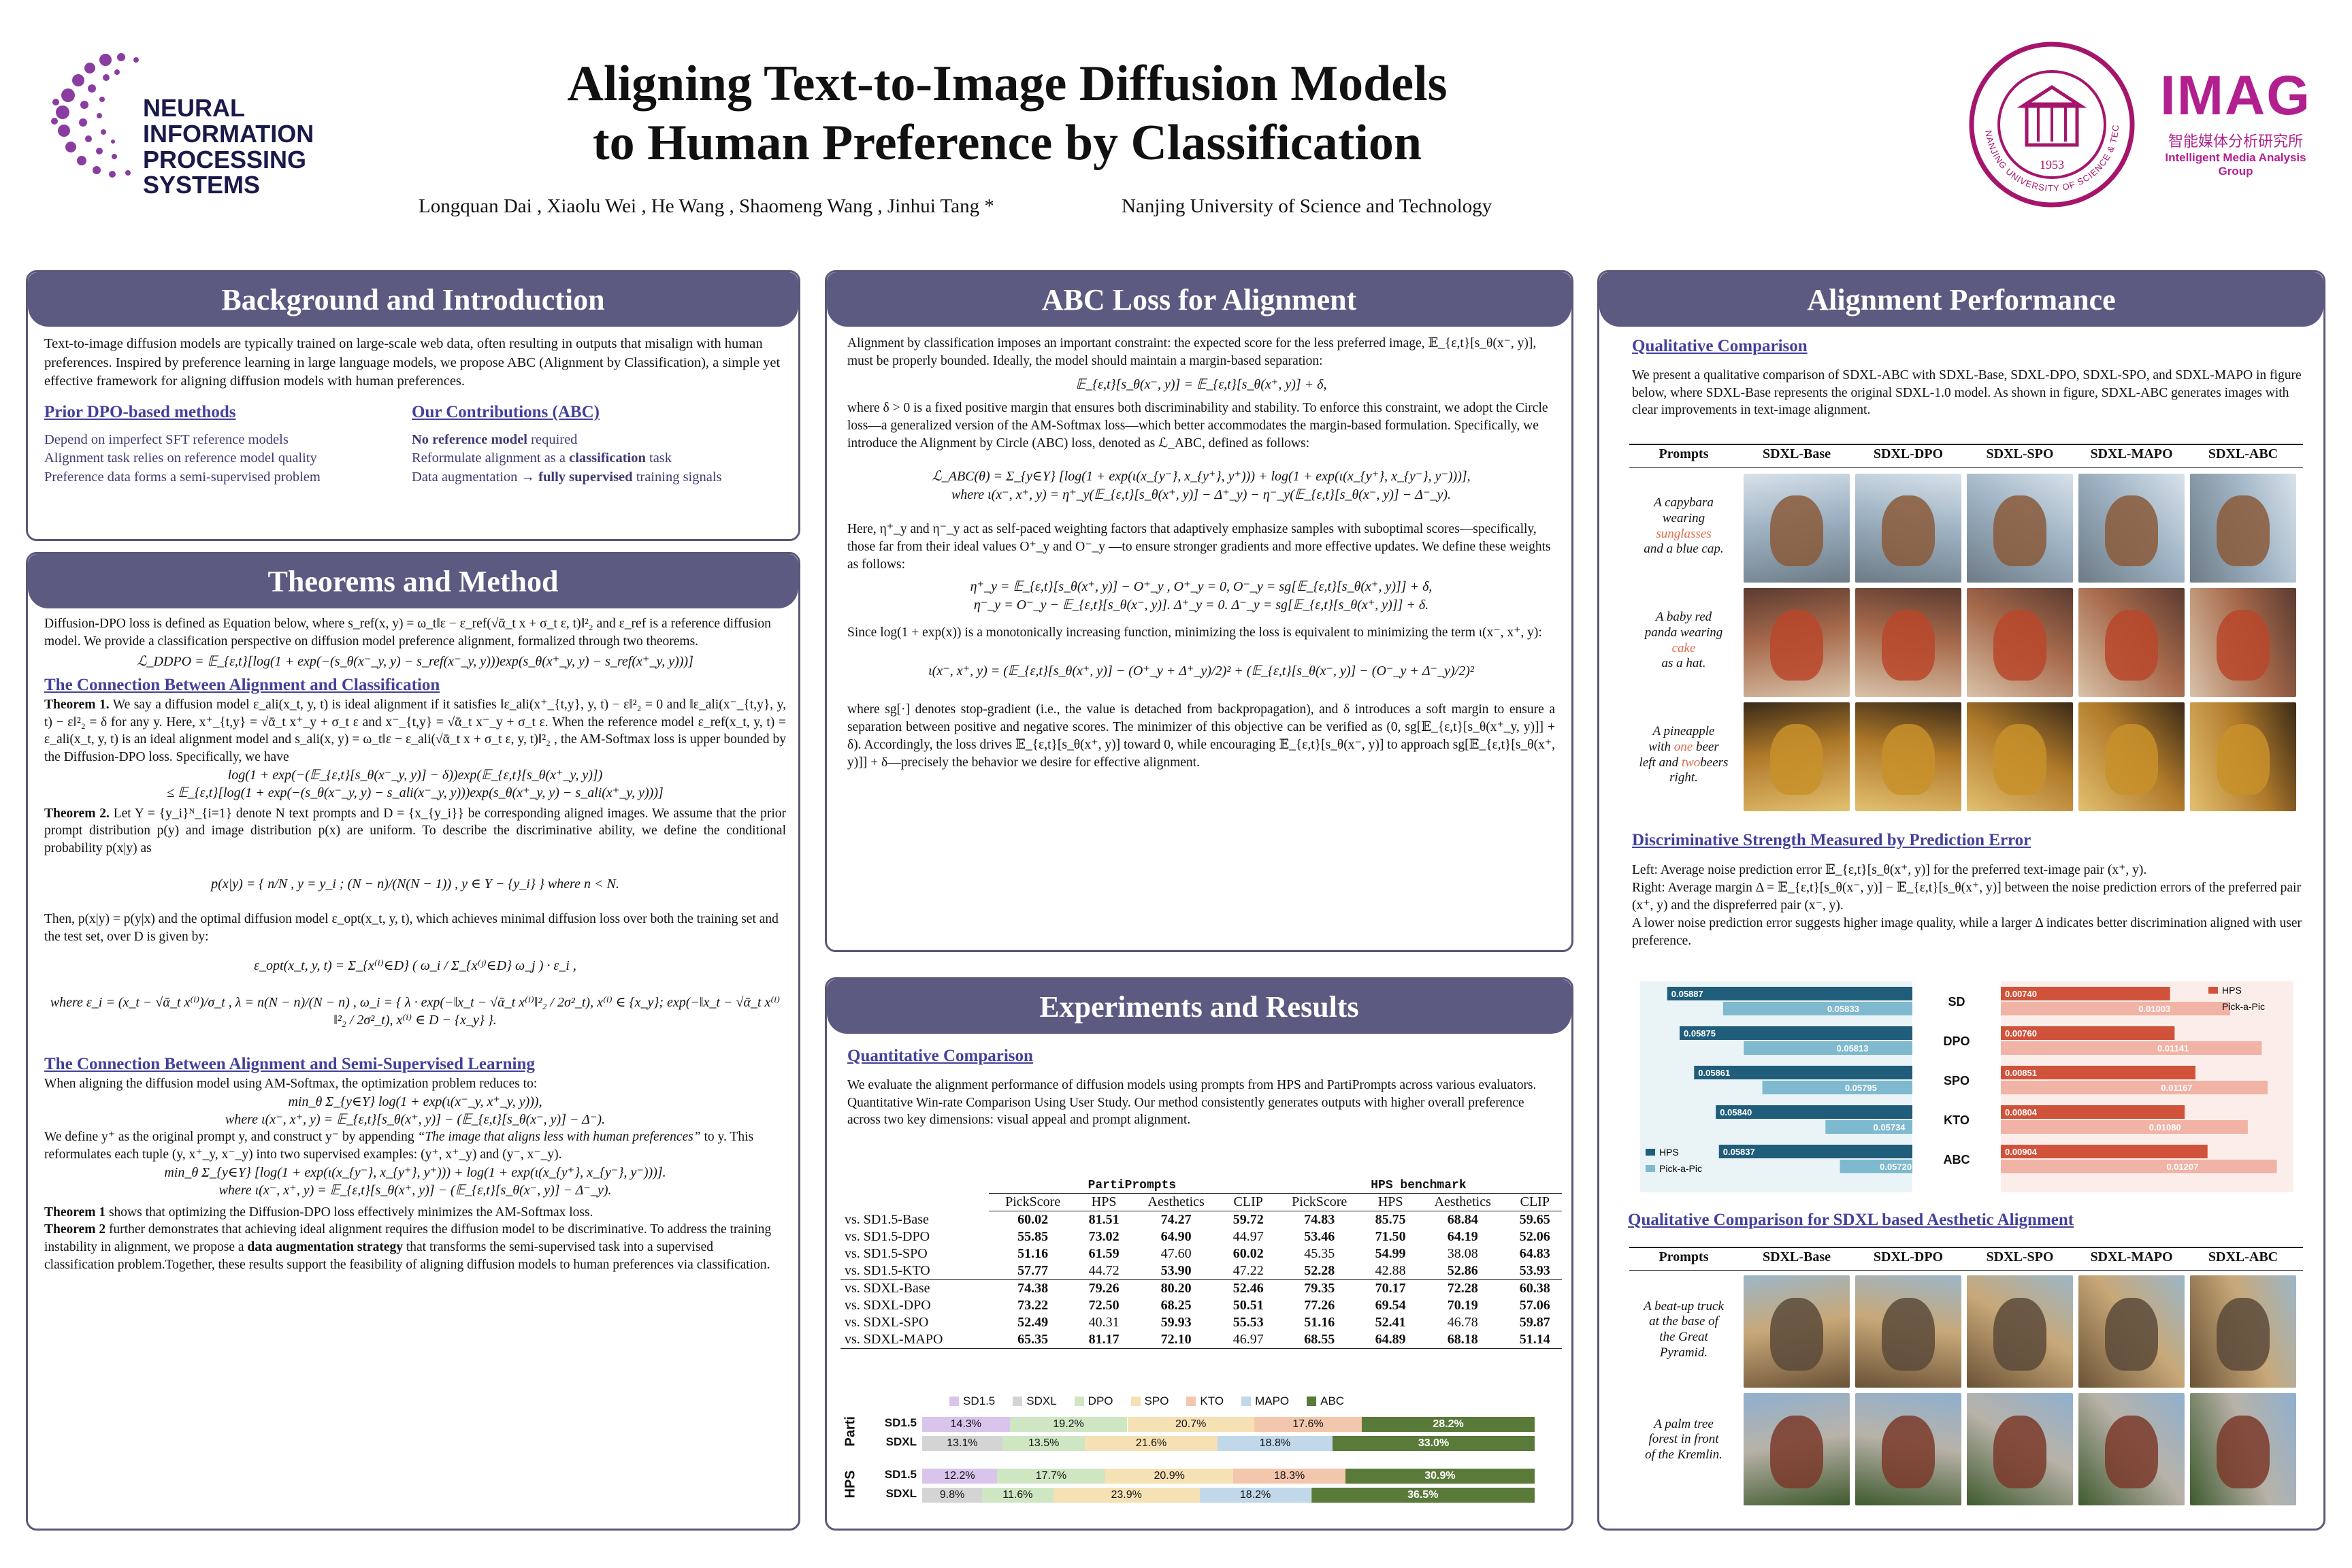  Describe the element at coordinates (1853, 1048) in the screenshot. I see `left-bar-label: 0.05813` at that location.